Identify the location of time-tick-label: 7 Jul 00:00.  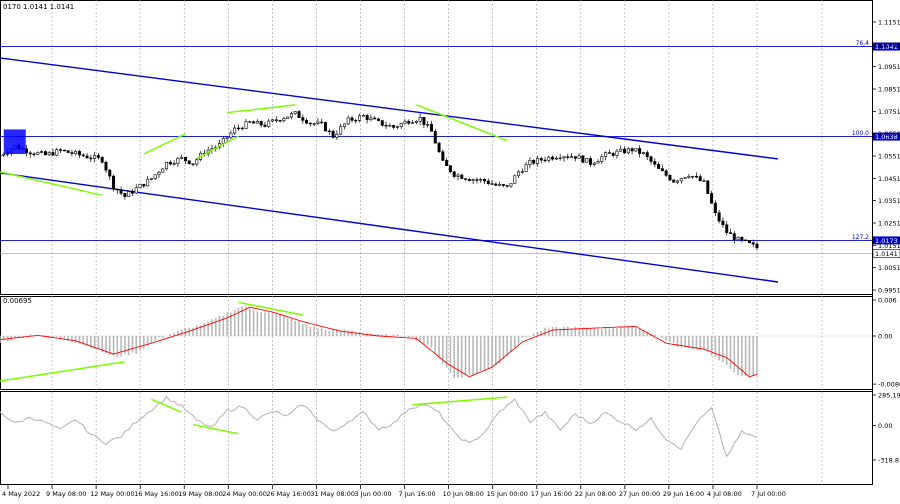
(768, 494).